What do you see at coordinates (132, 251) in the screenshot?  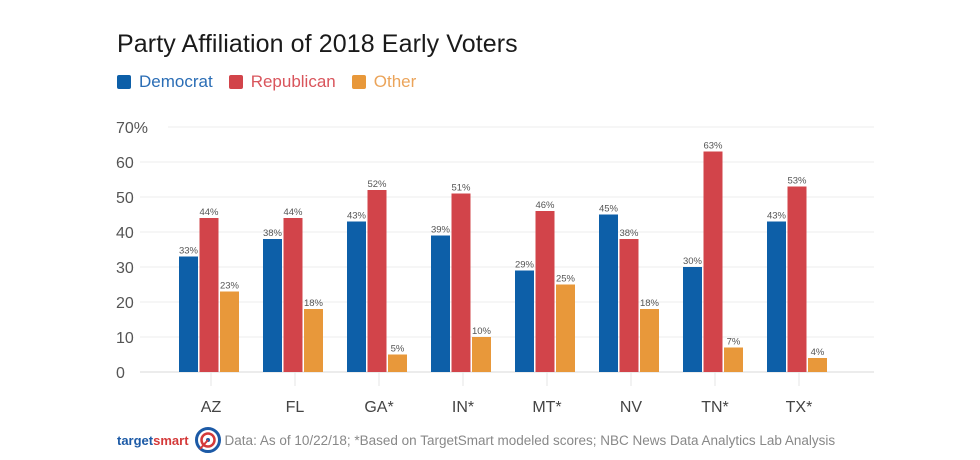 I see `y-axis-ticks: 0 10 20 30 40 50 60 70%` at bounding box center [132, 251].